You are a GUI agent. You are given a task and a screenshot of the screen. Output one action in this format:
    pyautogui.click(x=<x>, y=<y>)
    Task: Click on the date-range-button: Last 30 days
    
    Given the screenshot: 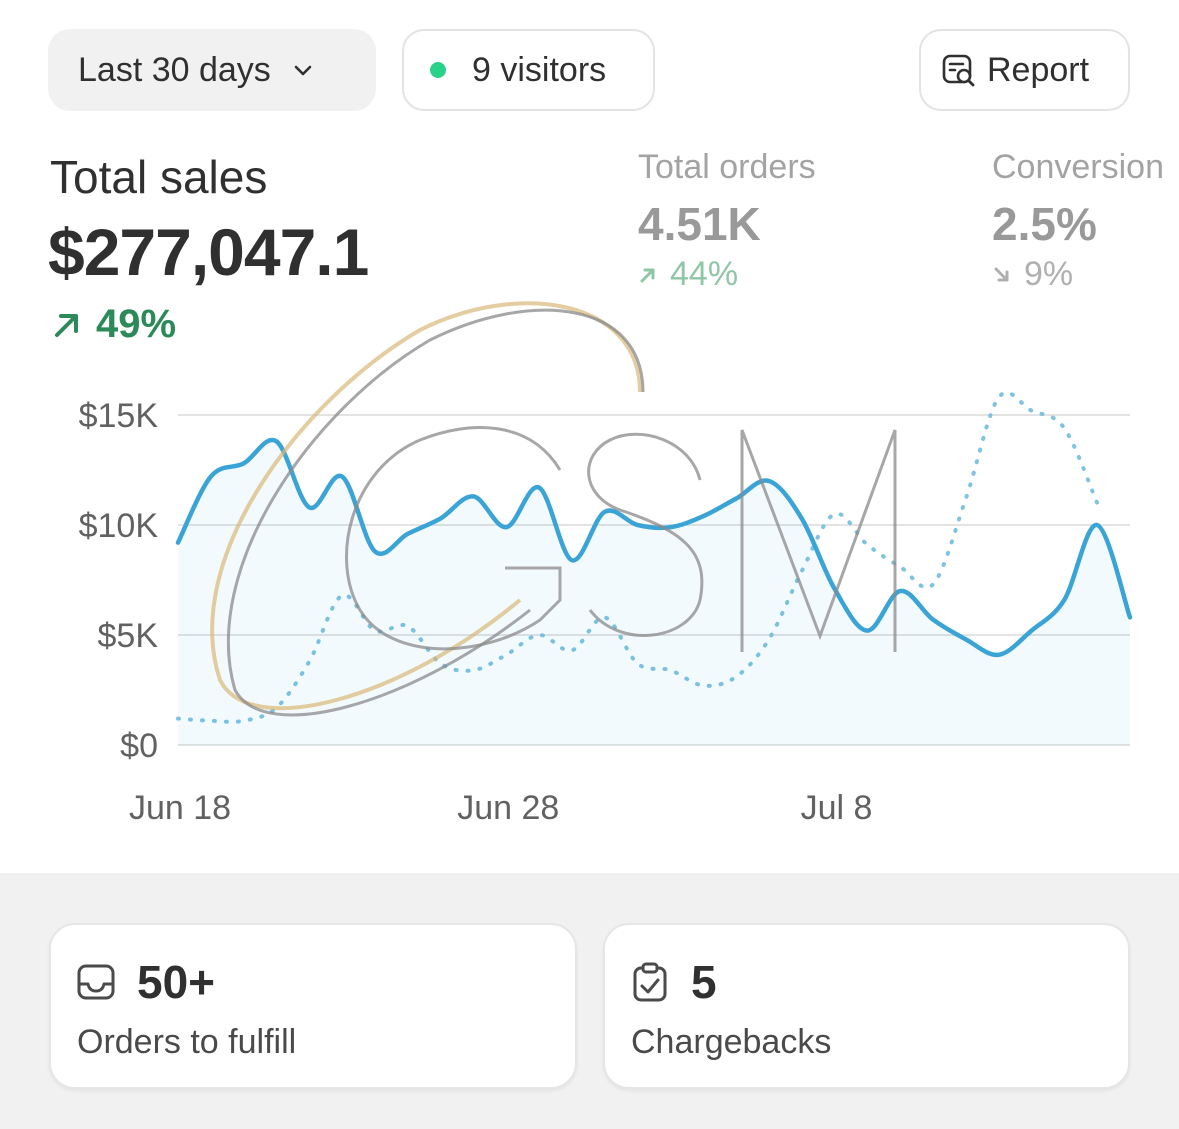 What is the action you would take?
    pyautogui.click(x=212, y=70)
    